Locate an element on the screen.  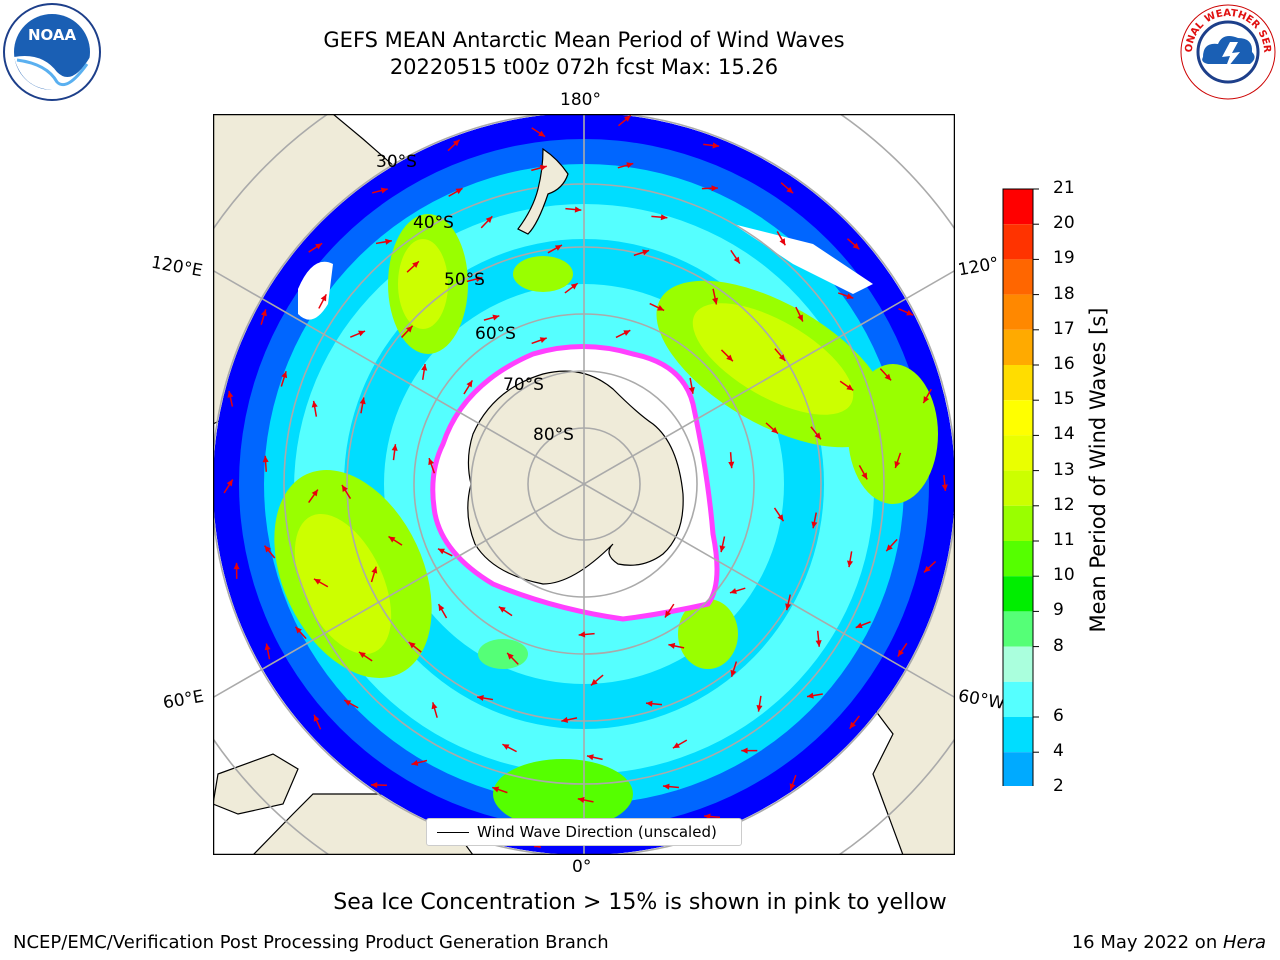
noaa-logo-text: NOAA is located at coordinates (52, 35).